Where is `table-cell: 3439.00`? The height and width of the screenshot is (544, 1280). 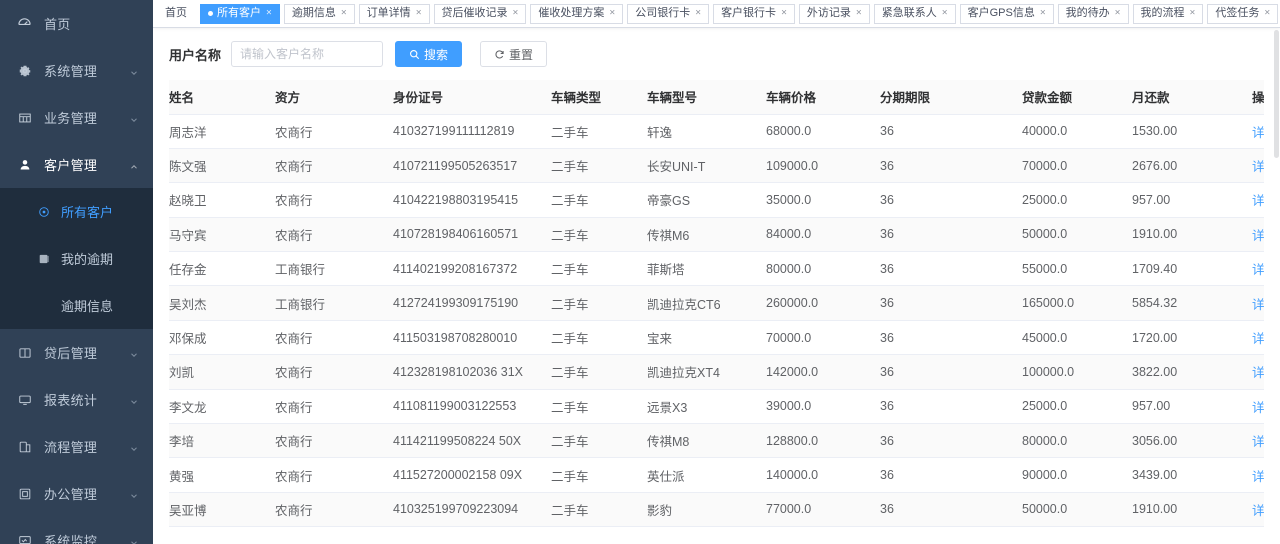 table-cell: 3439.00 is located at coordinates (1192, 475).